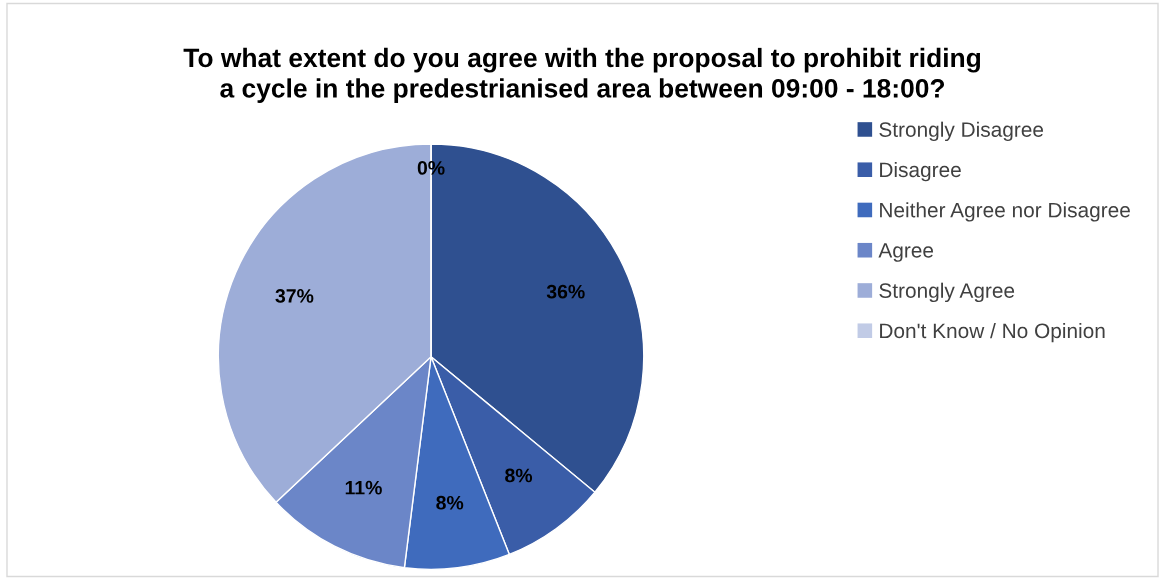 The height and width of the screenshot is (580, 1165). What do you see at coordinates (294, 296) in the screenshot?
I see `data-label: 37%` at bounding box center [294, 296].